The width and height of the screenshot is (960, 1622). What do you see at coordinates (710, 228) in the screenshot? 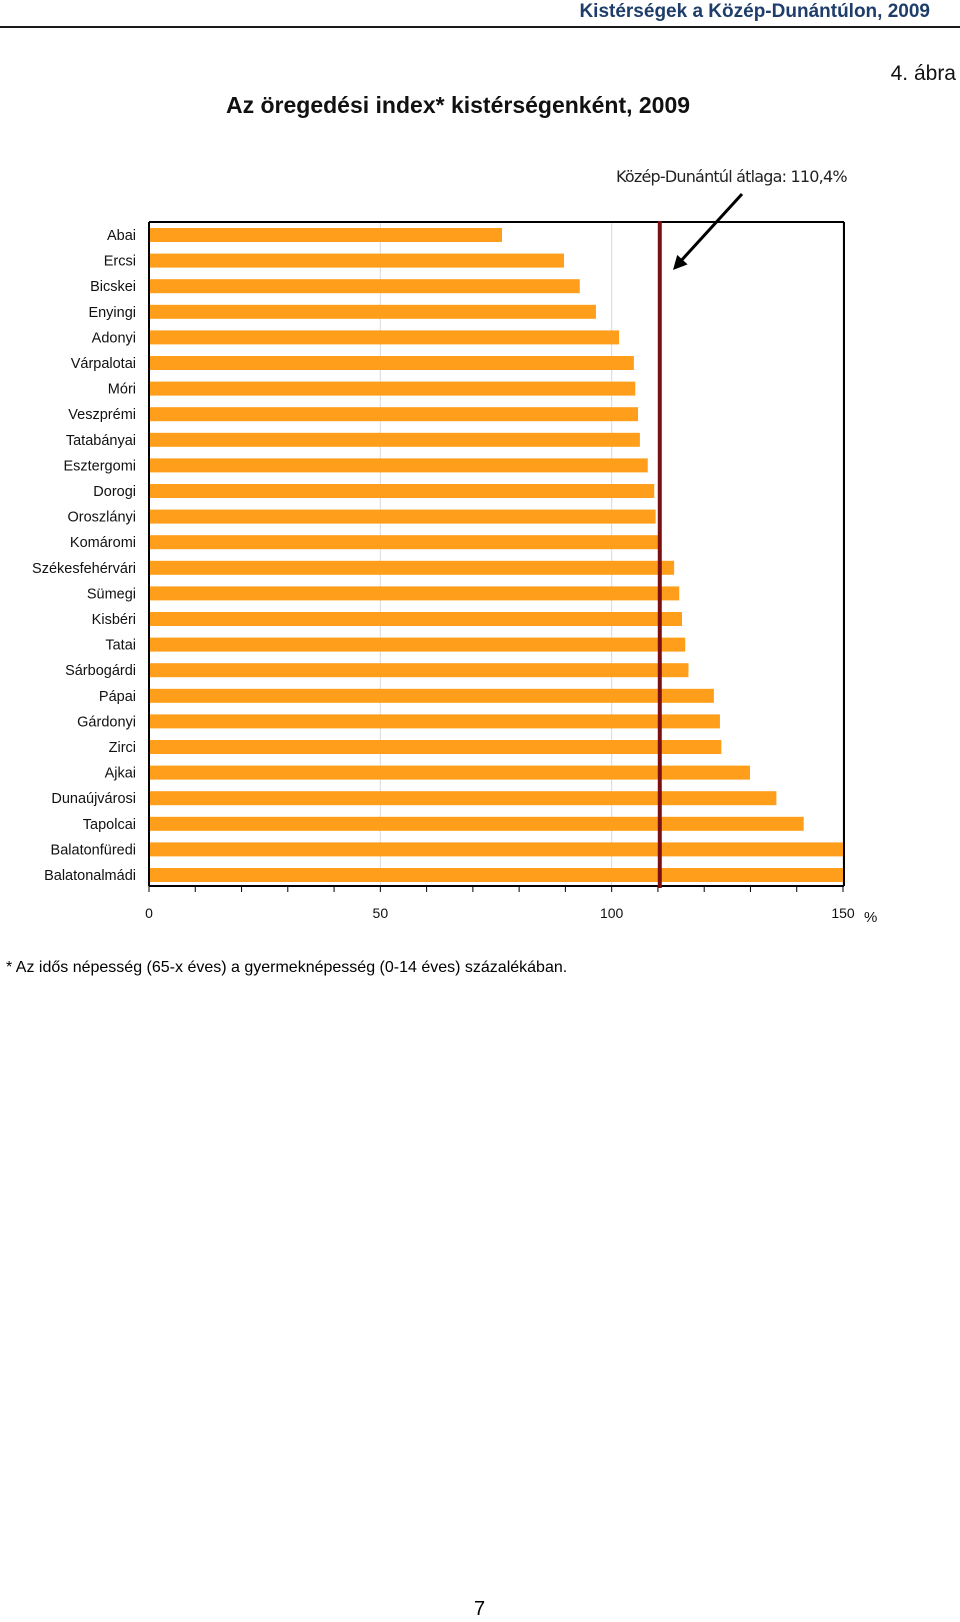
I see `average-arrow-shaft` at bounding box center [710, 228].